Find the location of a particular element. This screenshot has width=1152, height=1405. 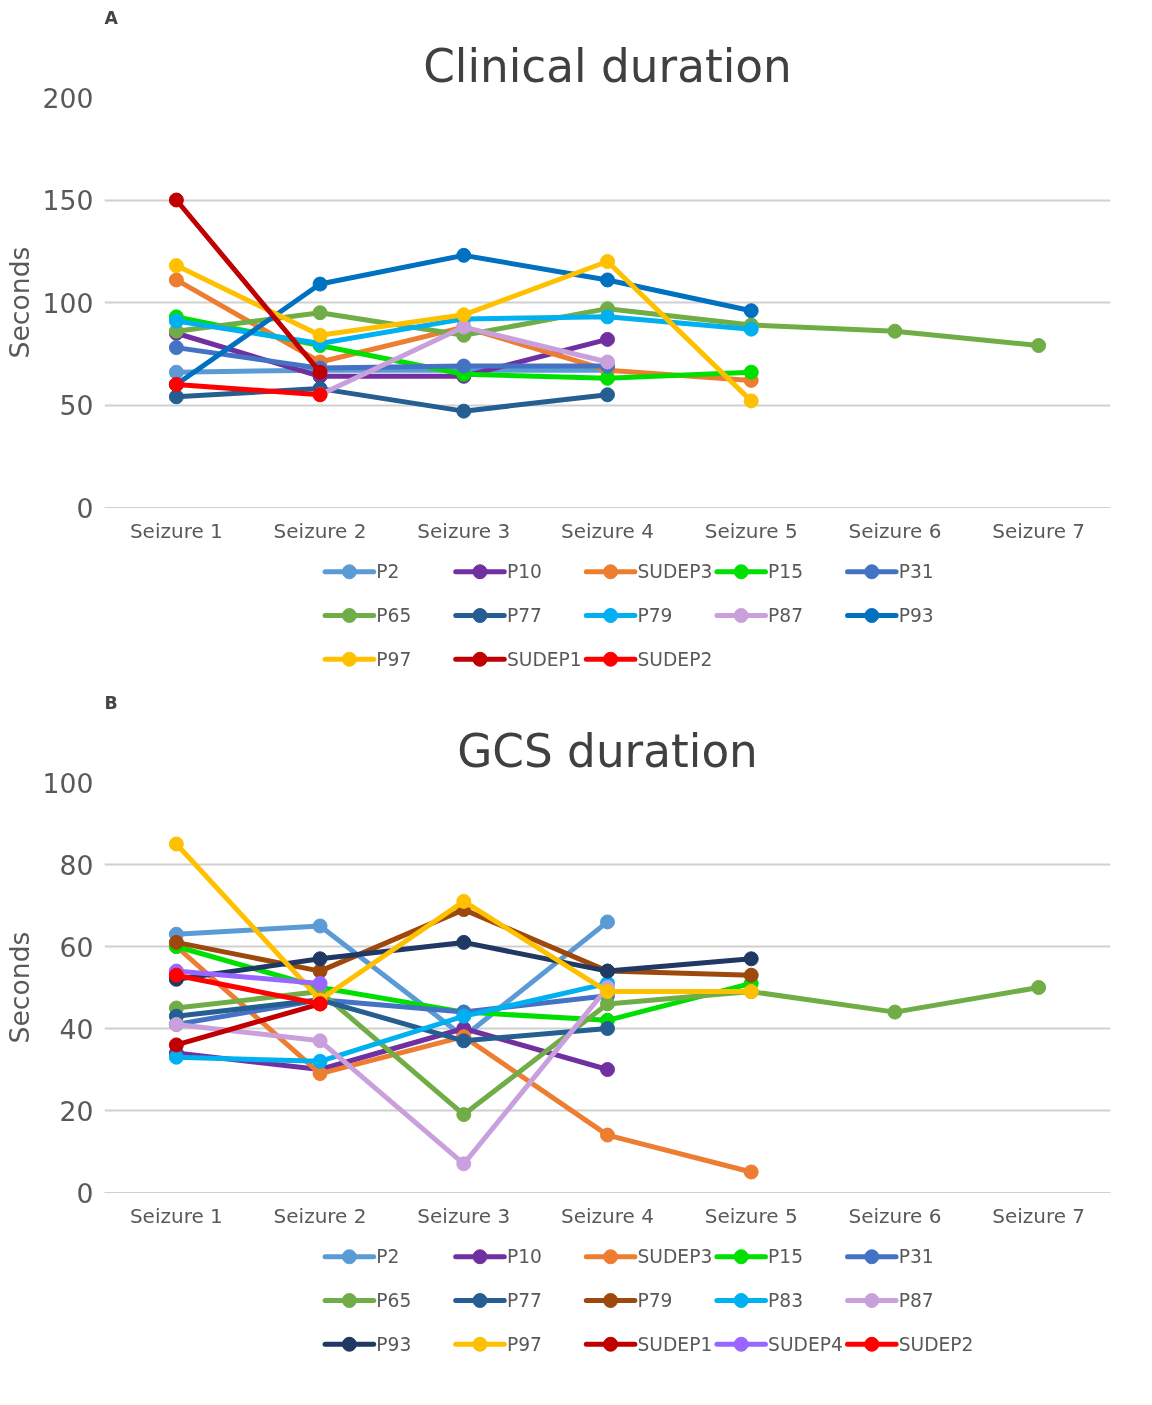

y-tick-label: 150 is located at coordinates (68, 200).